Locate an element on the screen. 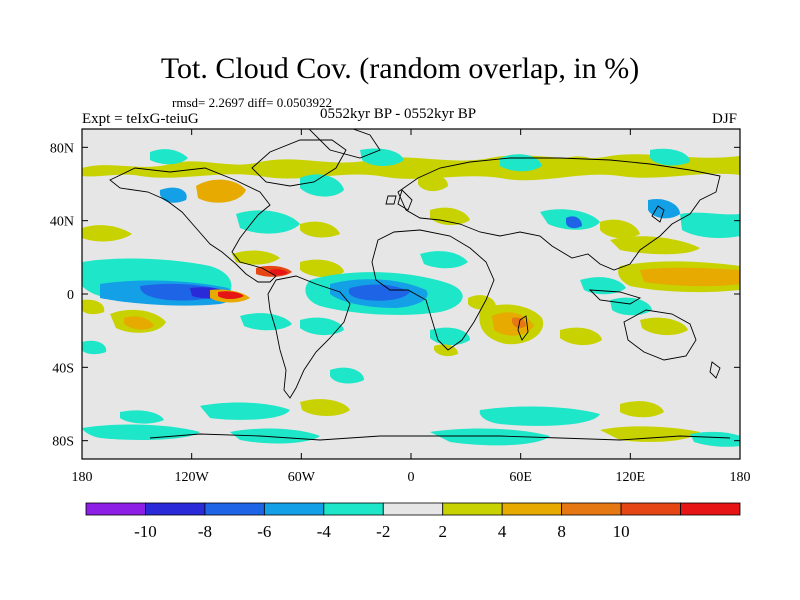  x-tick-label: 120E is located at coordinates (631, 477).